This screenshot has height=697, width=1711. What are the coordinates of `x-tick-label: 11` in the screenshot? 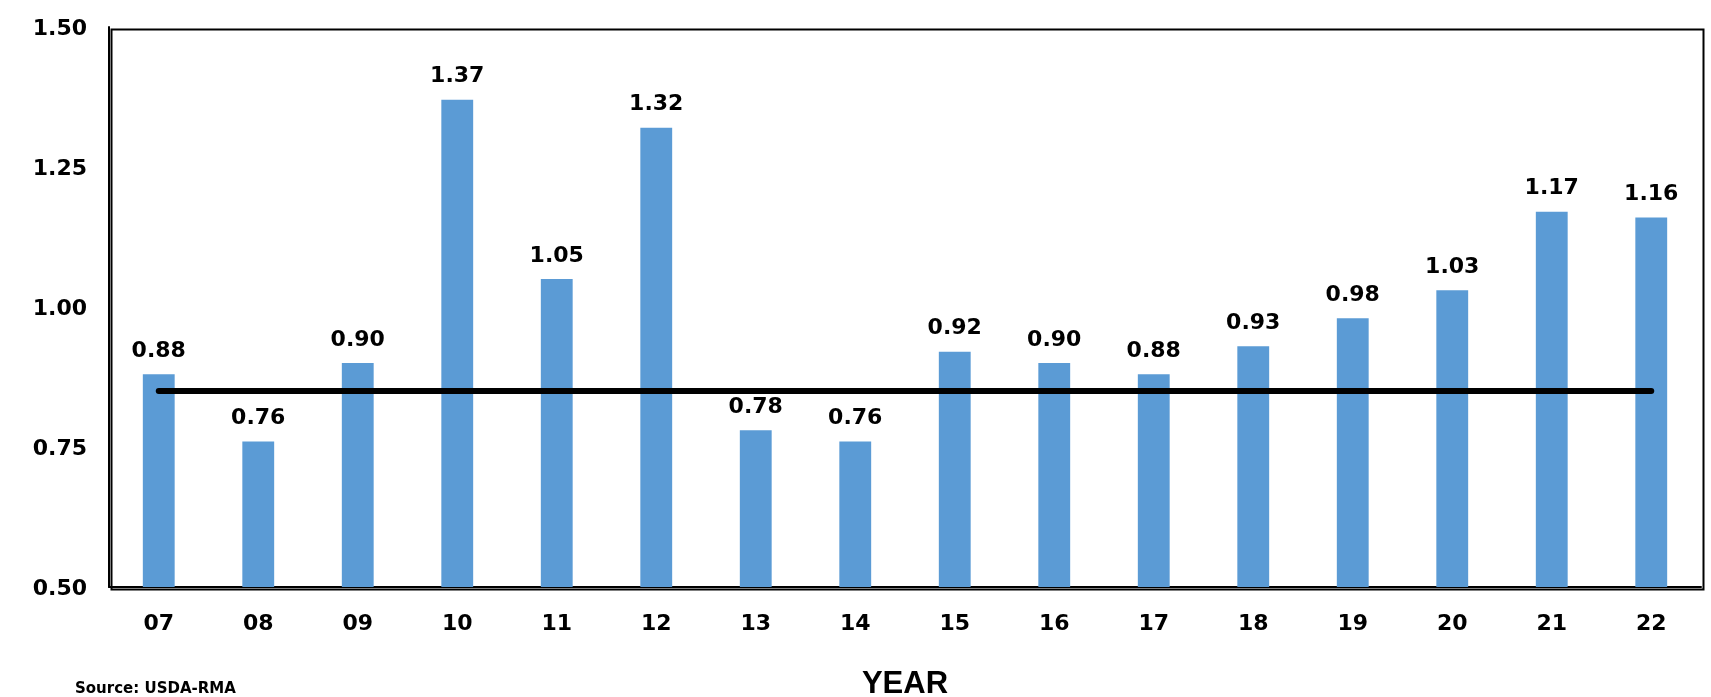 It's located at (557, 622).